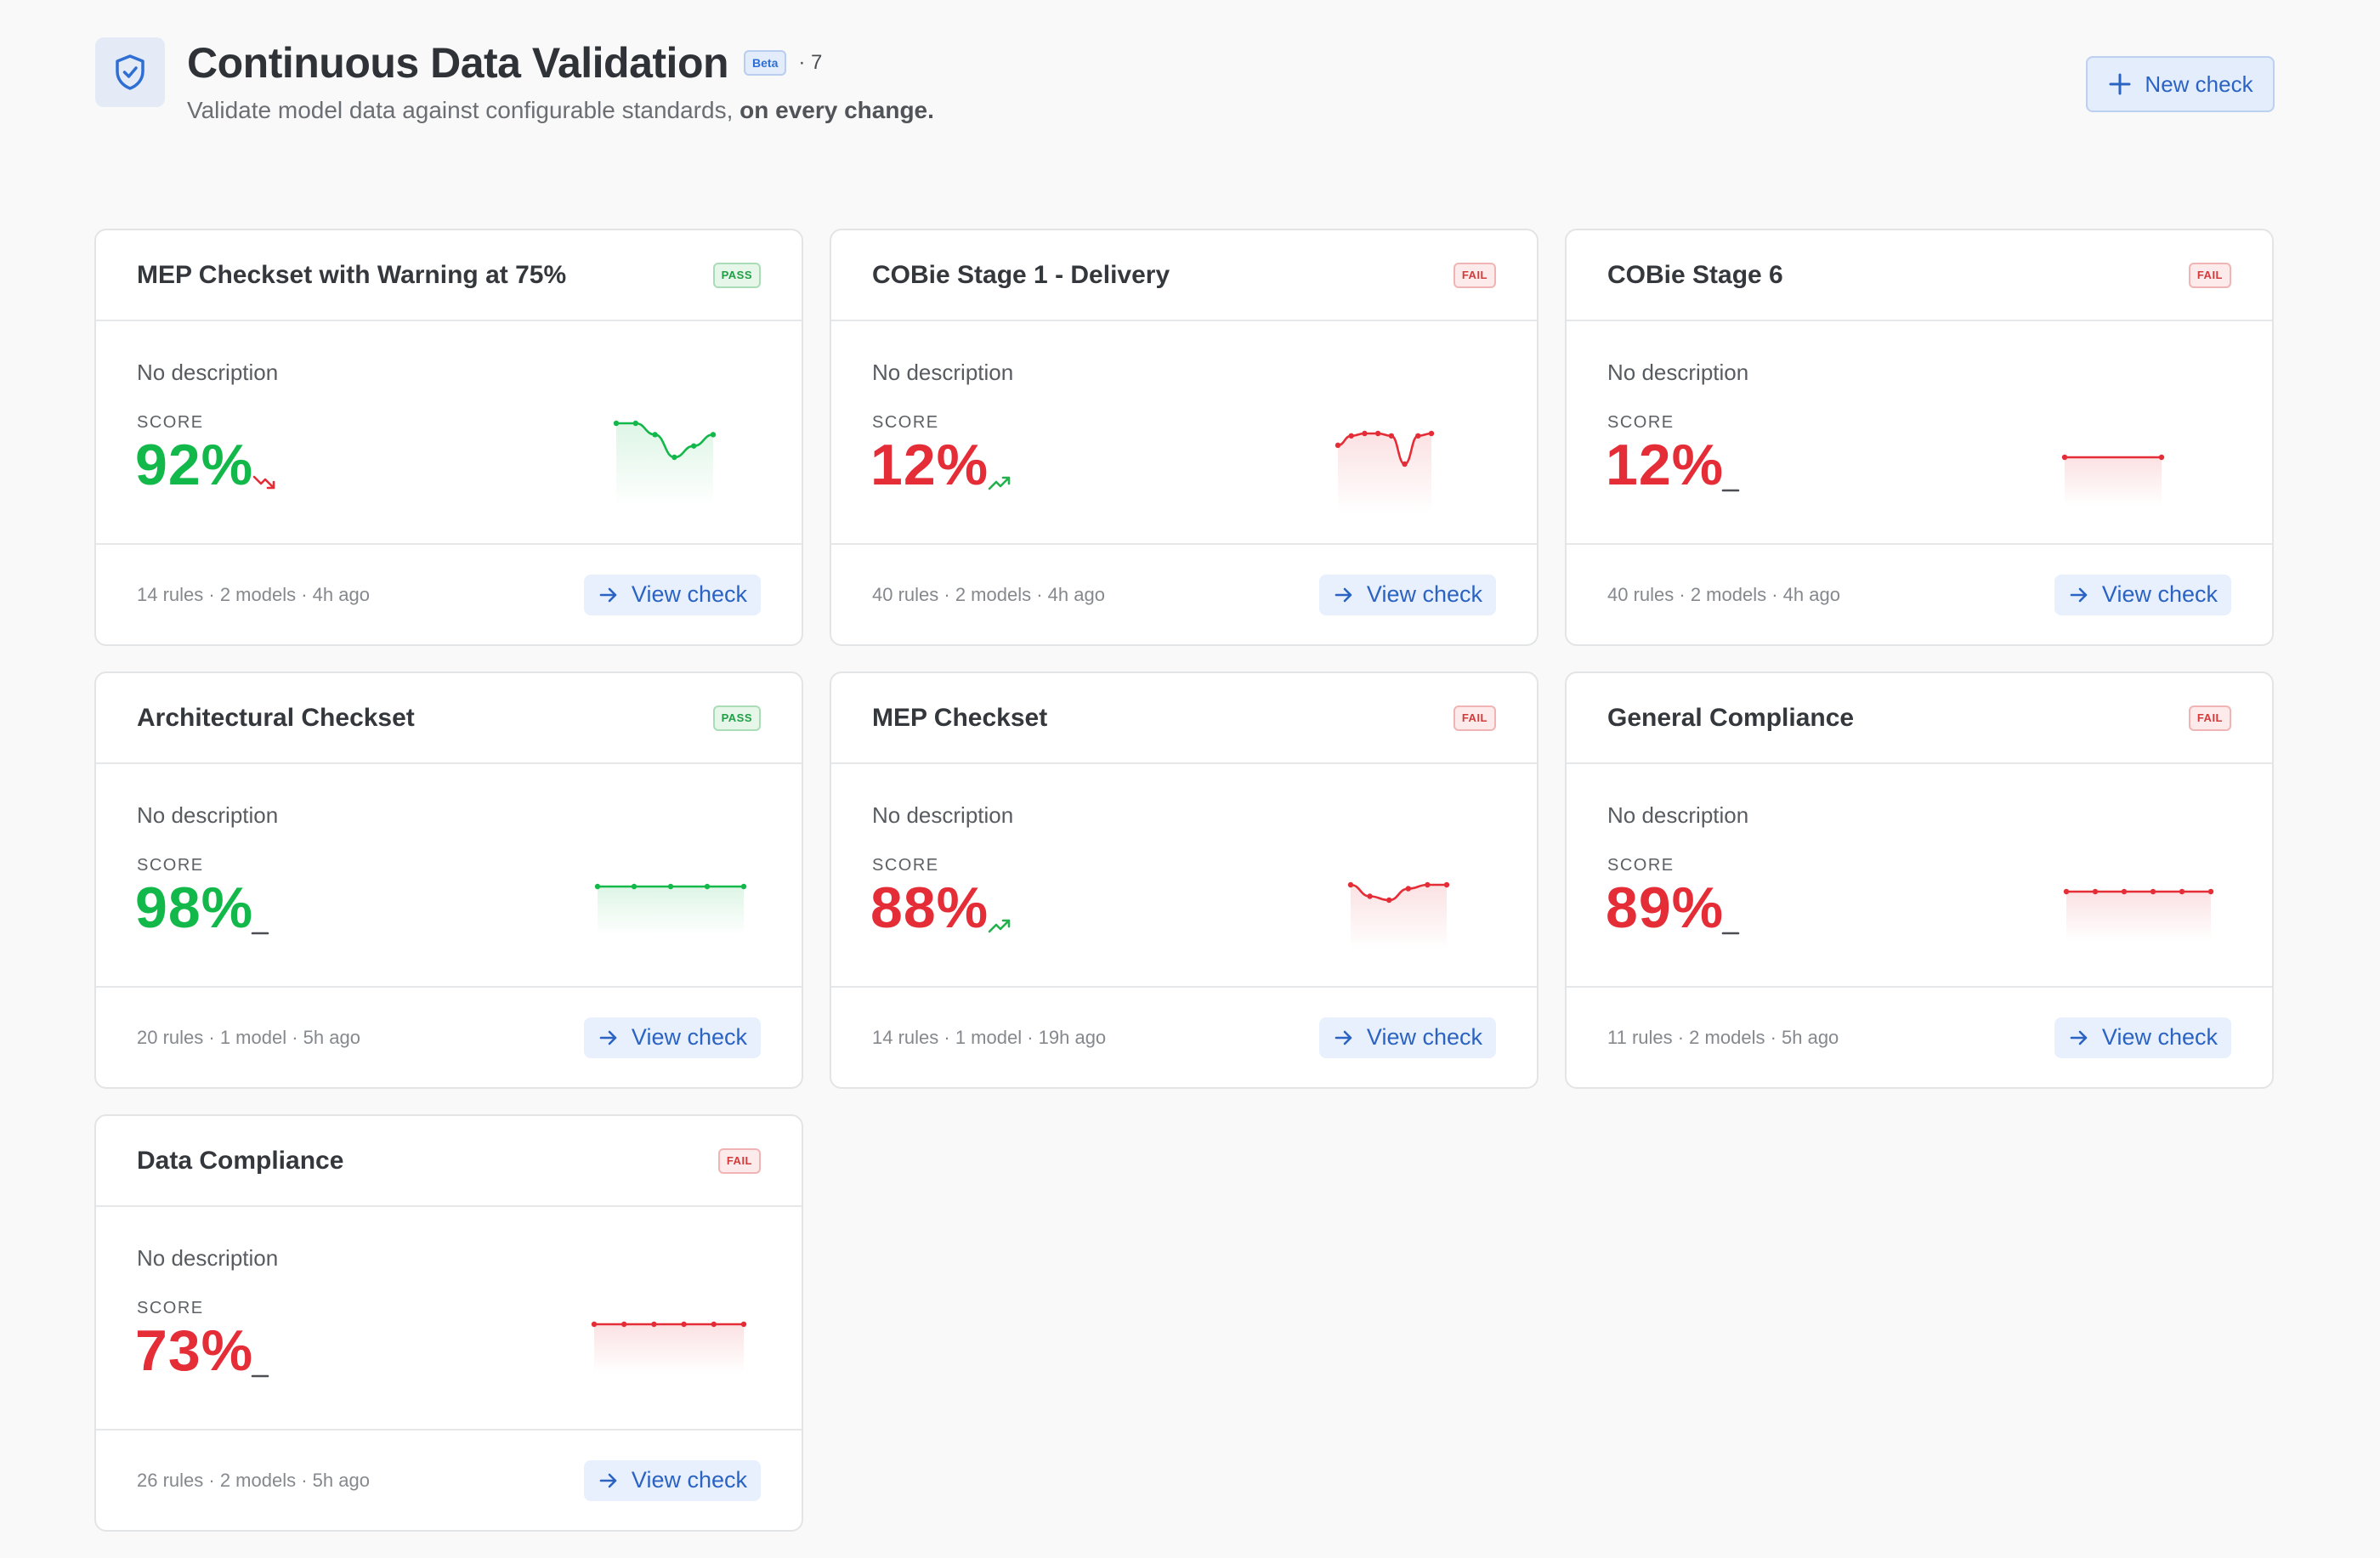 Image resolution: width=2380 pixels, height=1558 pixels. What do you see at coordinates (253, 1480) in the screenshot?
I see `card-meta: 26 rules · 2 models · 5h ago` at bounding box center [253, 1480].